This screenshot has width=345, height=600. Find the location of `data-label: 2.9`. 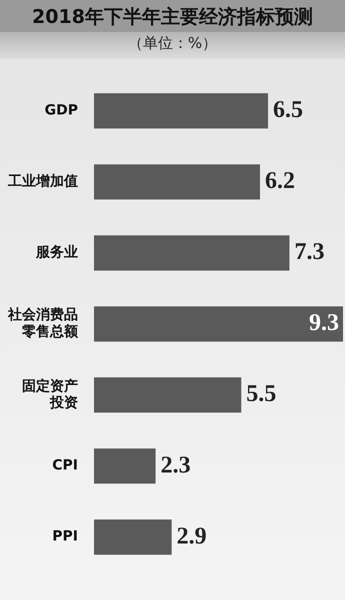

data-label: 2.9 is located at coordinates (191, 536).